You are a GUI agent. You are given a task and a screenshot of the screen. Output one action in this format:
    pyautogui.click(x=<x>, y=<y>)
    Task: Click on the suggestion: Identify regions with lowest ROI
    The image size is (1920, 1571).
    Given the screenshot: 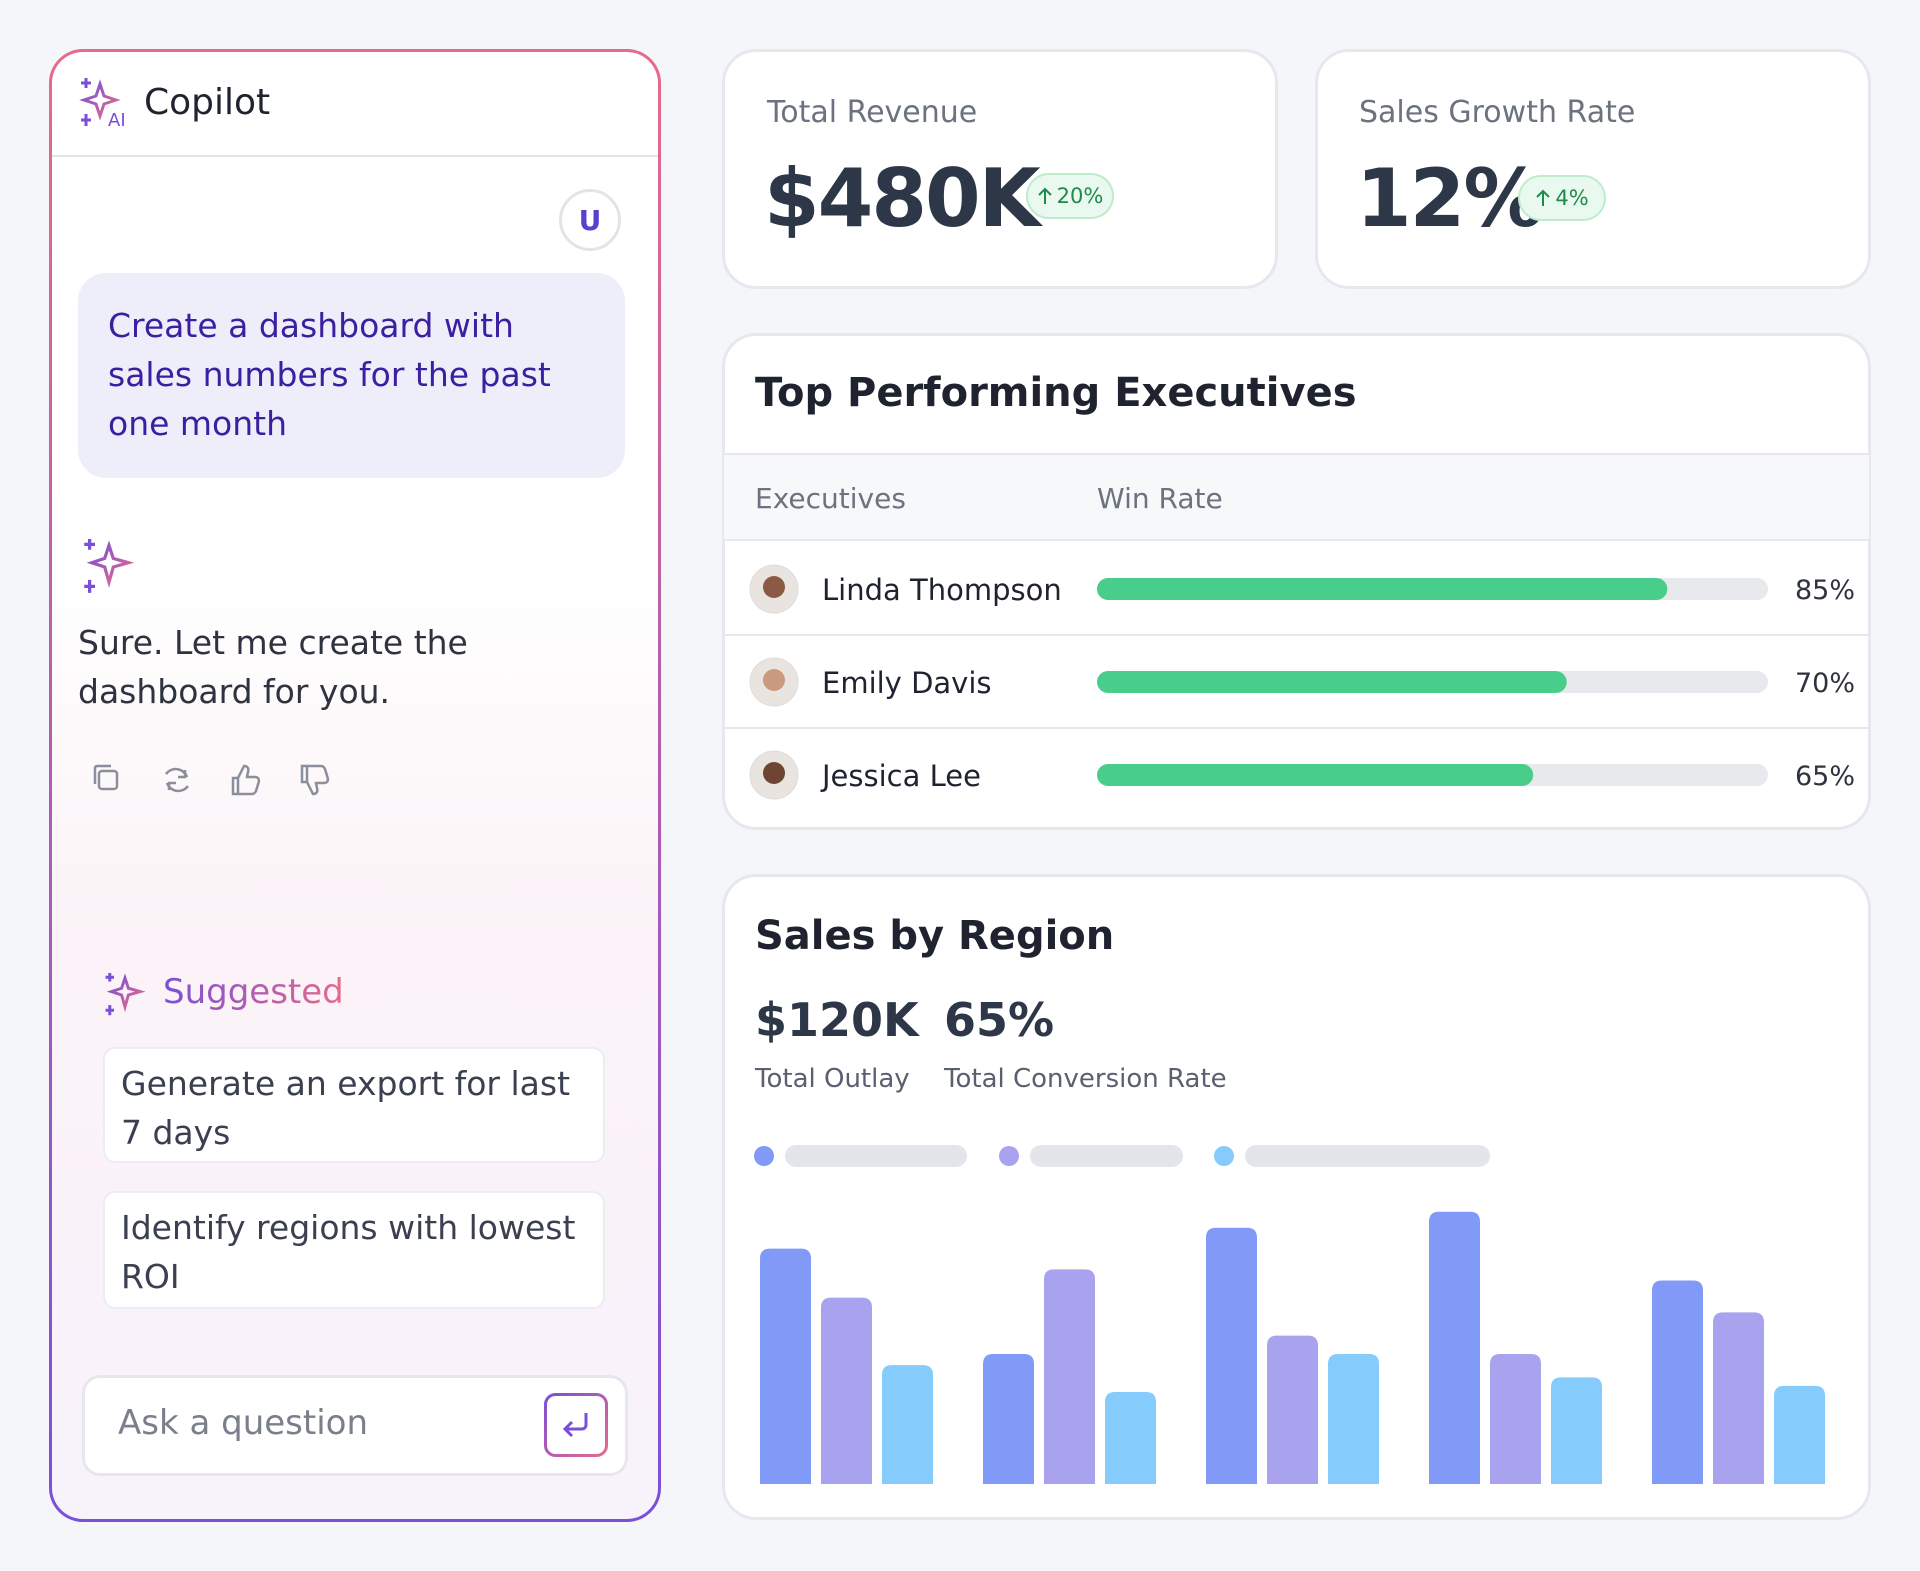 What is the action you would take?
    pyautogui.click(x=354, y=1250)
    